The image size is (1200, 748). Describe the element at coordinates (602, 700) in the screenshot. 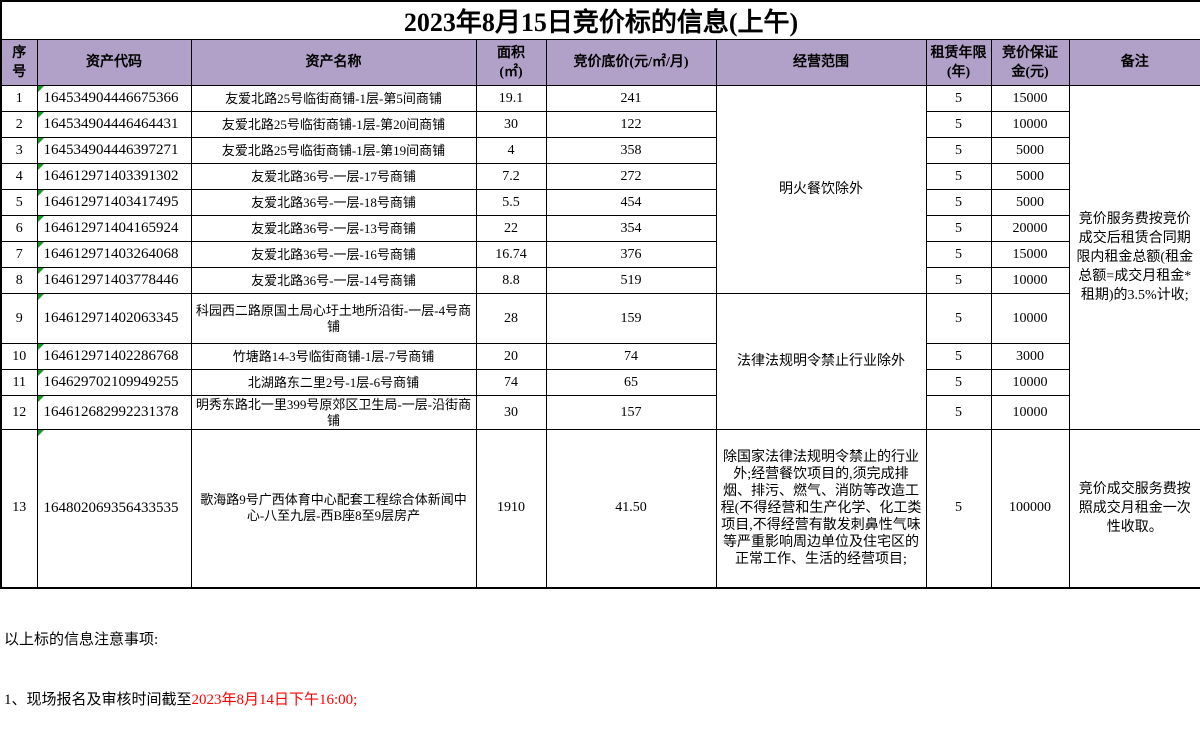

I see `note-line: 1、现场报名及审核时间截至2023年8月14日下午16:00;` at that location.